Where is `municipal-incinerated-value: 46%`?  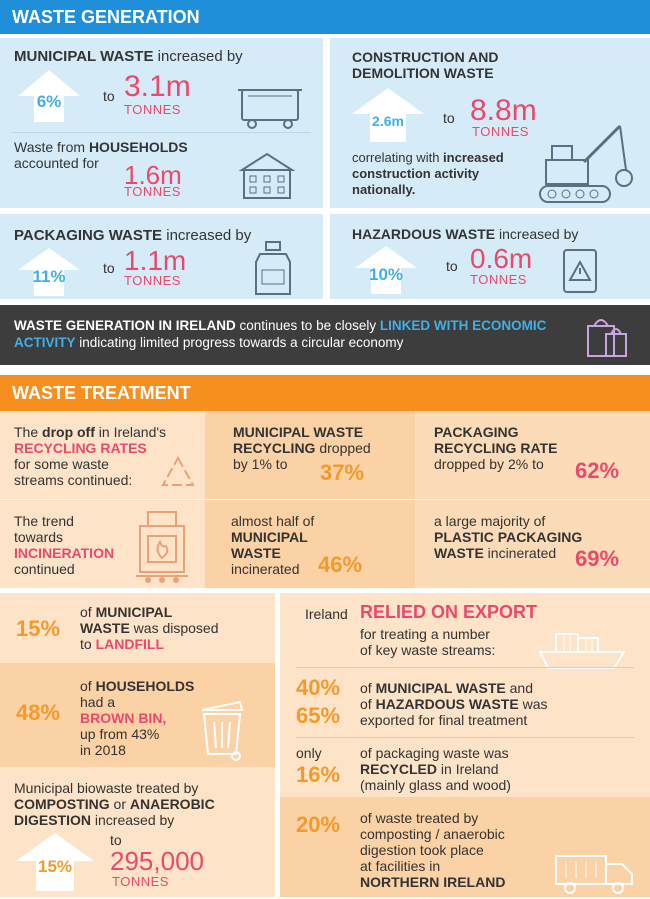 municipal-incinerated-value: 46% is located at coordinates (340, 564).